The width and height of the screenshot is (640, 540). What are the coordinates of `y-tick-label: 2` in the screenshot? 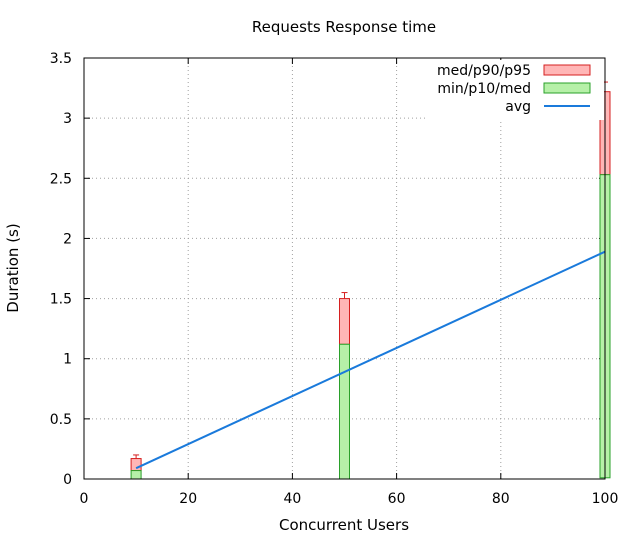 It's located at (67, 239).